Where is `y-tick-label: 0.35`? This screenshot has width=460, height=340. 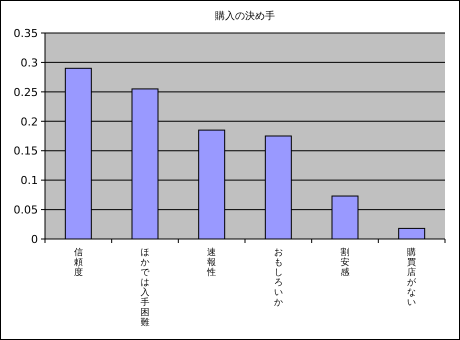
y-tick-label: 0.35 is located at coordinates (26, 33).